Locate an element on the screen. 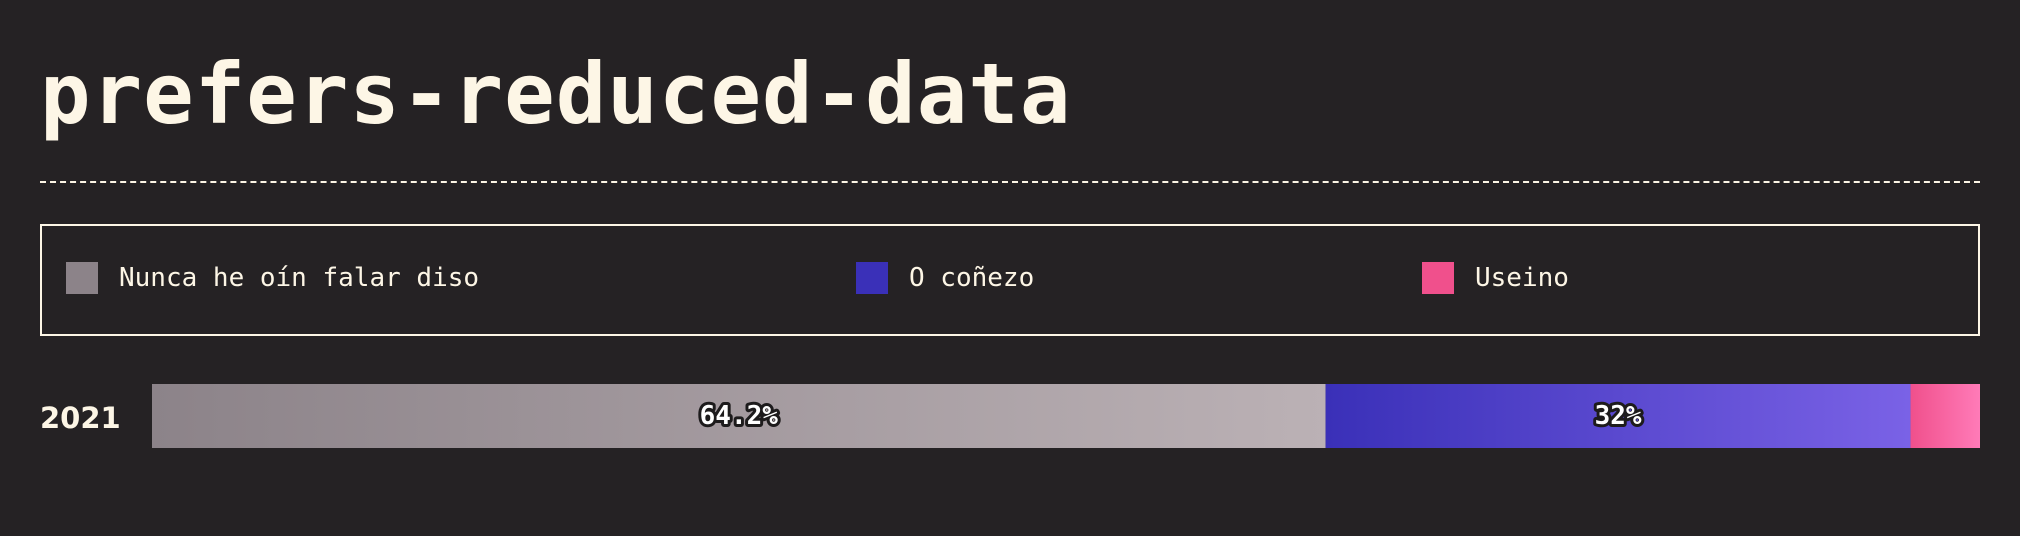 The height and width of the screenshot is (536, 2020). legend-label-know-it: O coñezo is located at coordinates (972, 278).